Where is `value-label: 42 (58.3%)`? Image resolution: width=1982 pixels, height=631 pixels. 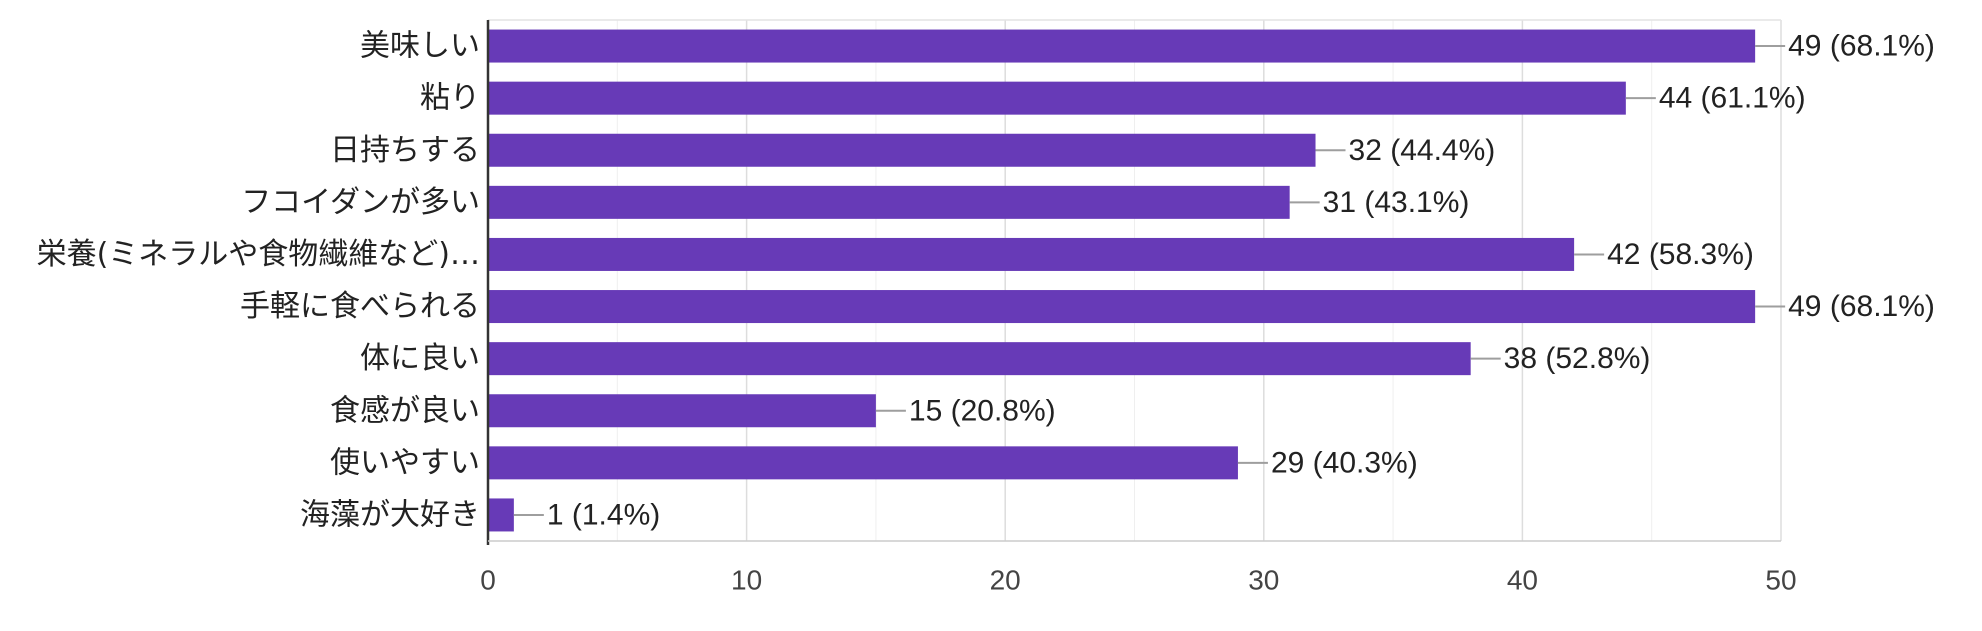
value-label: 42 (58.3%) is located at coordinates (1680, 254).